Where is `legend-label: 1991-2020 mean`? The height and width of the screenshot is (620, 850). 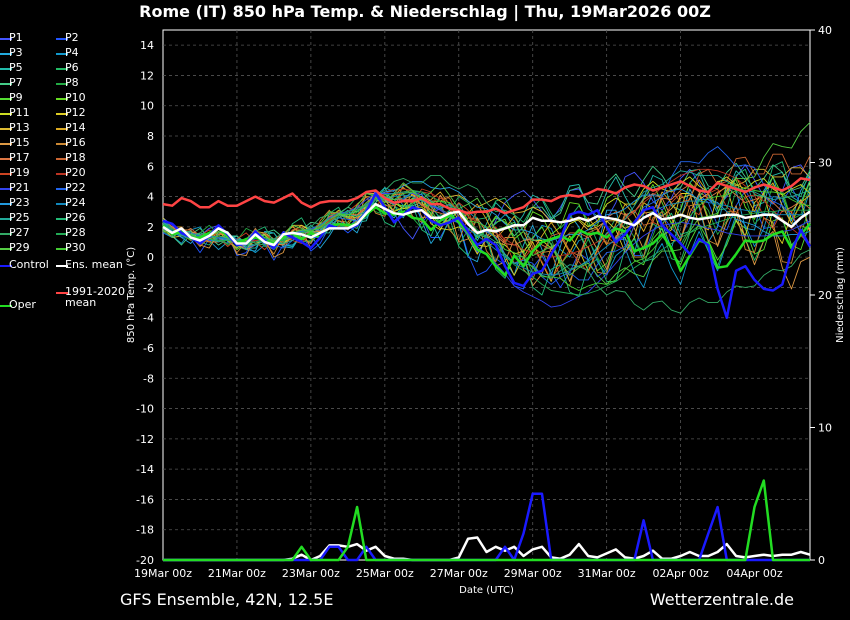 legend-label: 1991-2020 mean is located at coordinates (95, 297).